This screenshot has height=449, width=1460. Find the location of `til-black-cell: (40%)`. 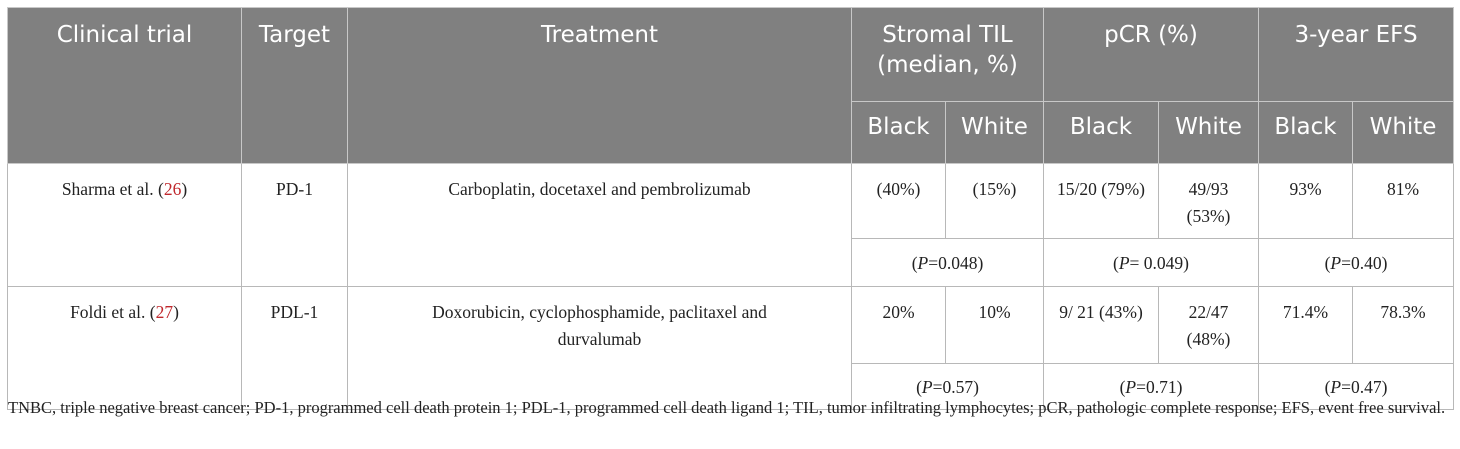

til-black-cell: (40%) is located at coordinates (898, 201).